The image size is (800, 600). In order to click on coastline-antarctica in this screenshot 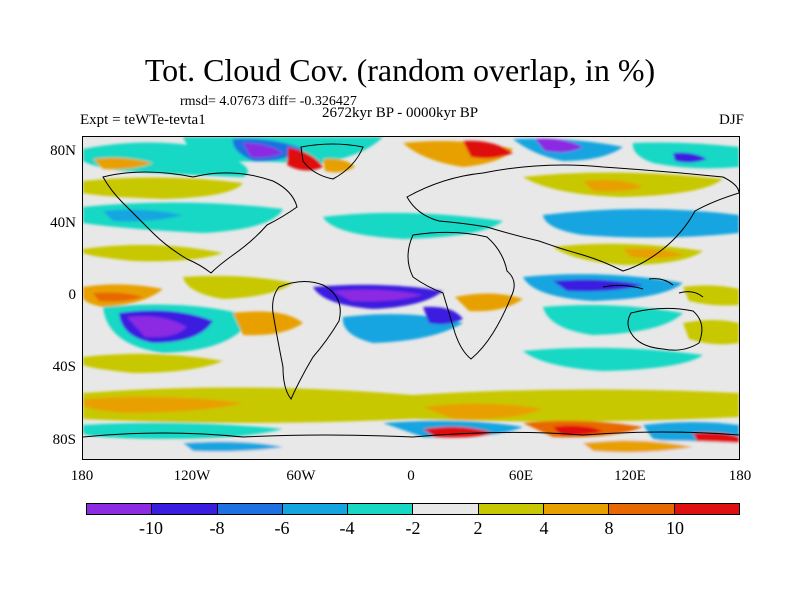, I will do `click(411, 434)`.